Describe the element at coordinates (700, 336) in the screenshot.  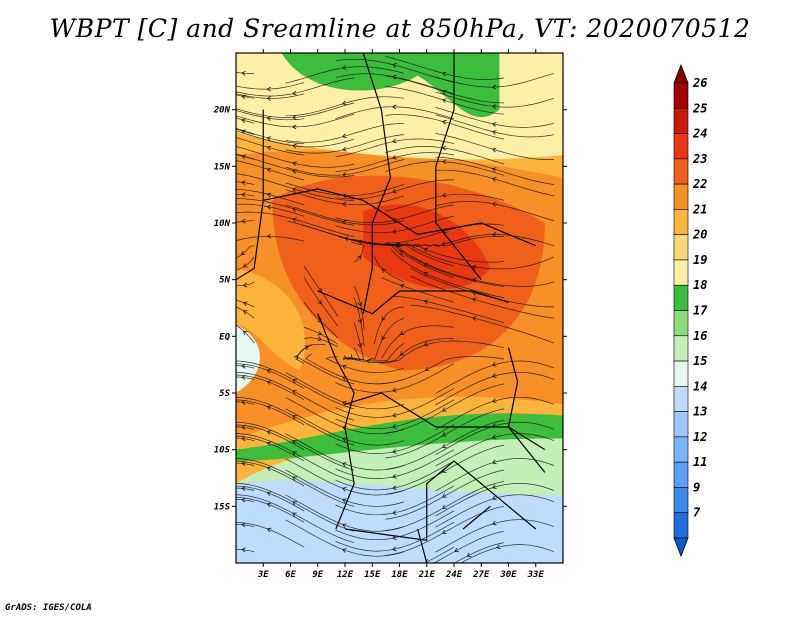
I see `colorbar-label: 16` at that location.